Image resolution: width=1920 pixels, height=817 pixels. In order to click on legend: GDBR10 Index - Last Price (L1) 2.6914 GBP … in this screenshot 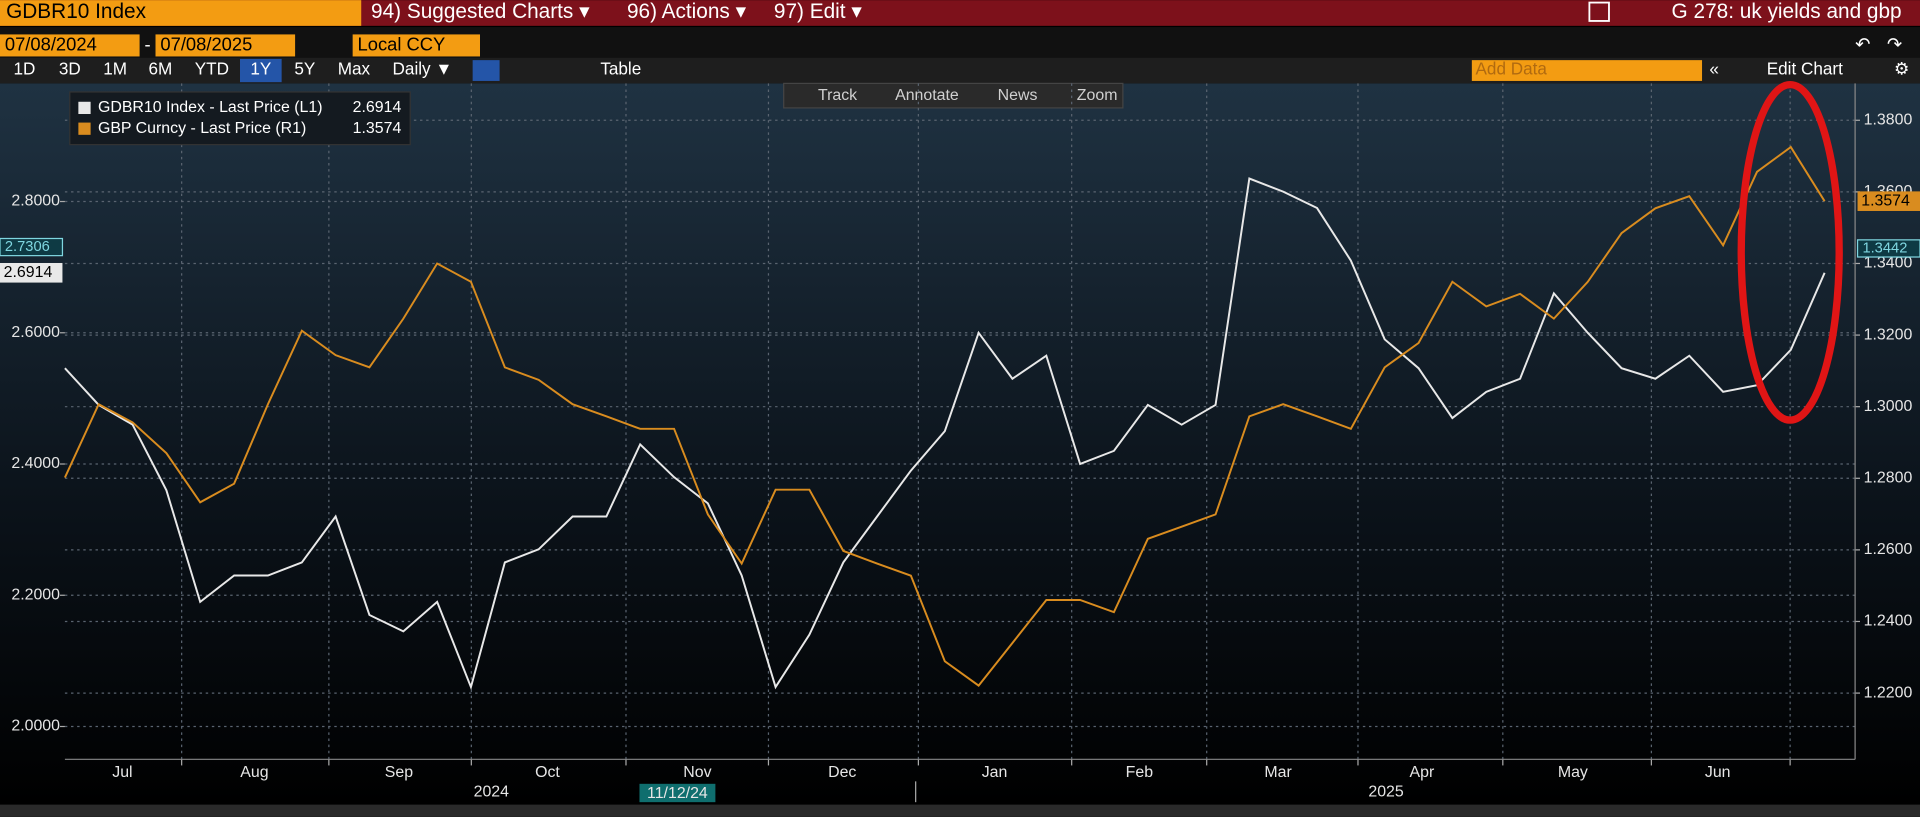, I will do `click(239, 118)`.